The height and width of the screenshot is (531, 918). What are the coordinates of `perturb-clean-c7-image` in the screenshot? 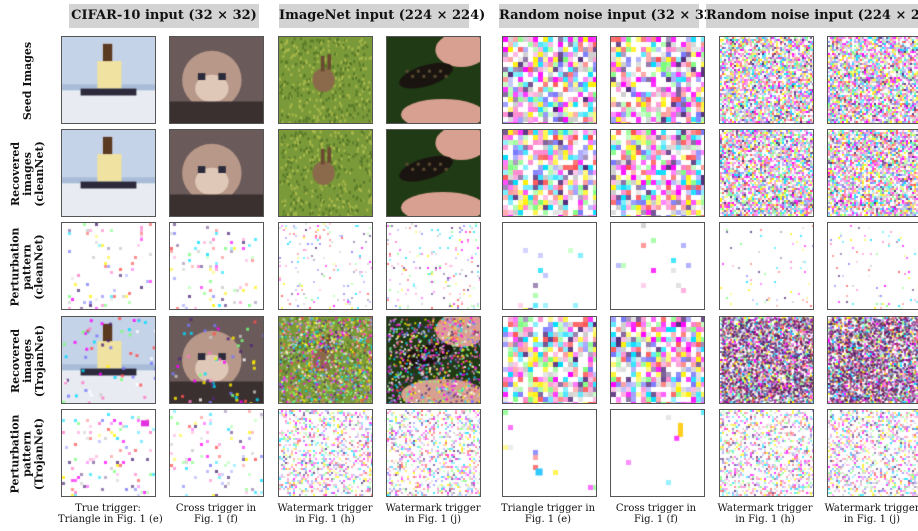 It's located at (766, 266).